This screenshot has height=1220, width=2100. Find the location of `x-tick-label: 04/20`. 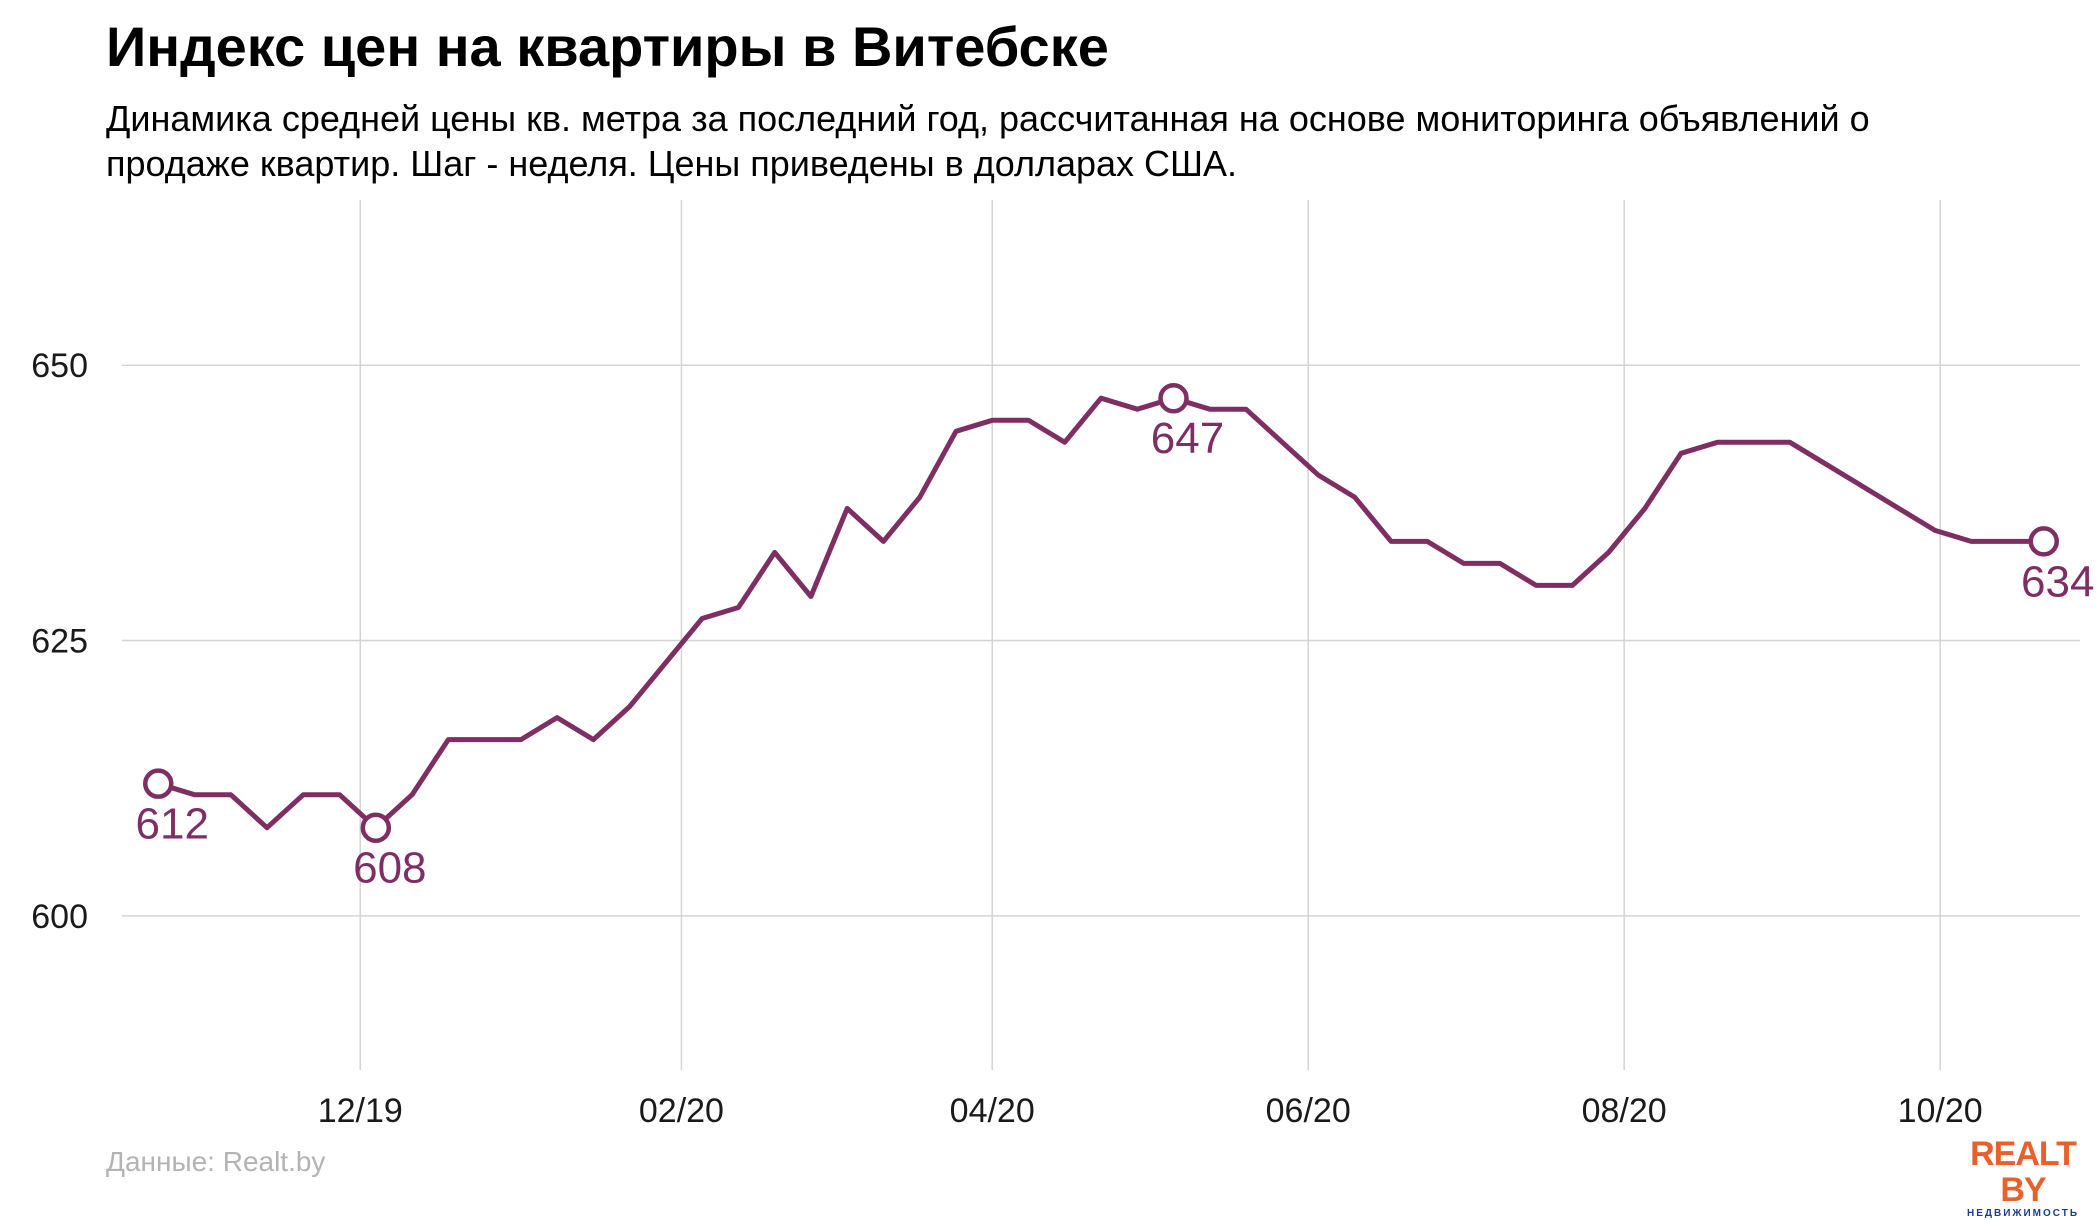

x-tick-label: 04/20 is located at coordinates (992, 1111).